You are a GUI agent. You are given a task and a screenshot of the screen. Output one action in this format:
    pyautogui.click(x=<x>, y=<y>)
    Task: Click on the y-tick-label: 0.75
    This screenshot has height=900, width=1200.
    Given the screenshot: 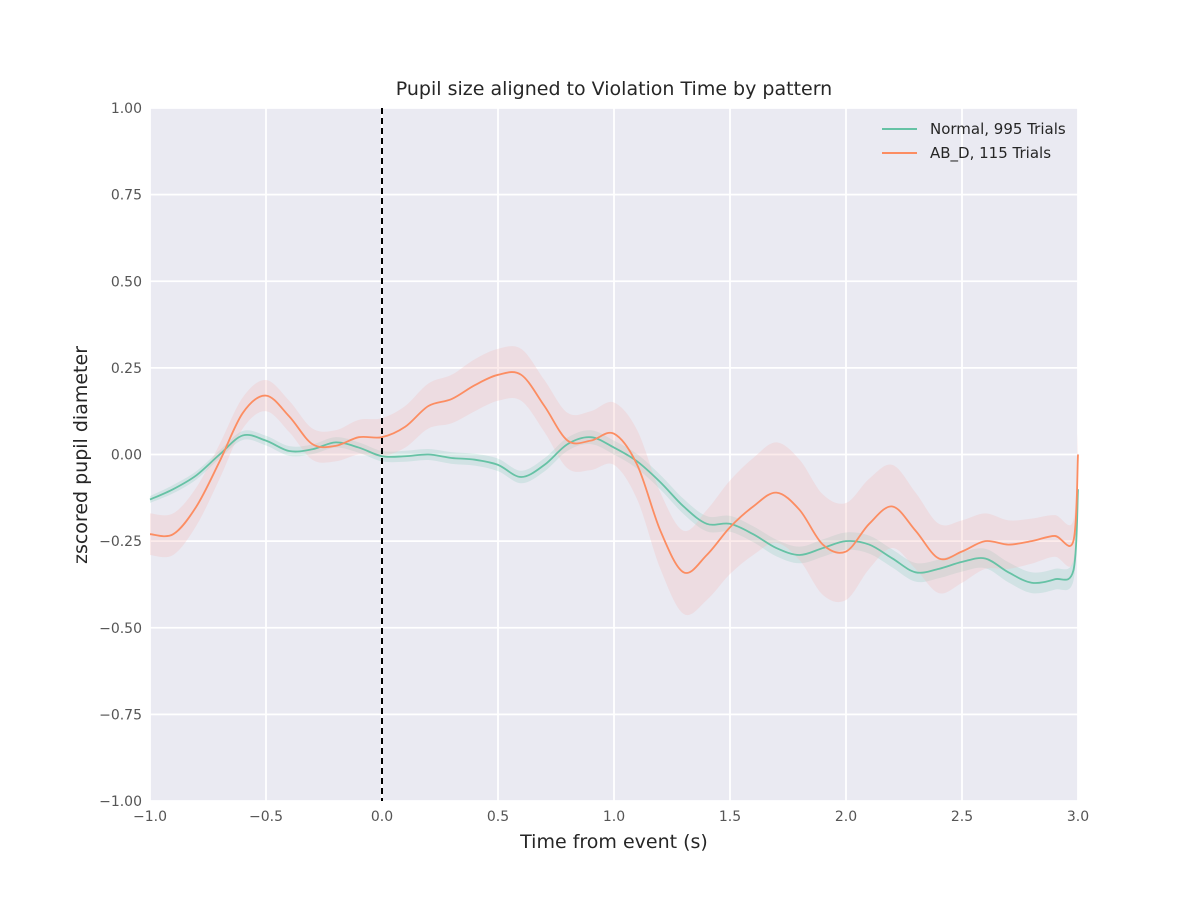 What is the action you would take?
    pyautogui.click(x=126, y=196)
    